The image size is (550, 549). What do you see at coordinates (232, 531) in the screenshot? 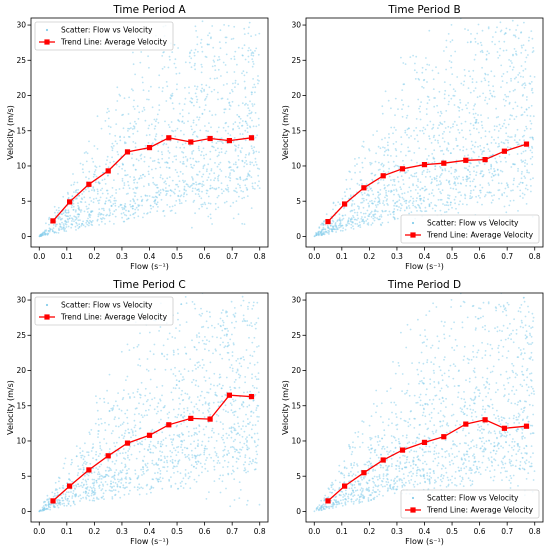
I see `x-tick-label: 0.7` at bounding box center [232, 531].